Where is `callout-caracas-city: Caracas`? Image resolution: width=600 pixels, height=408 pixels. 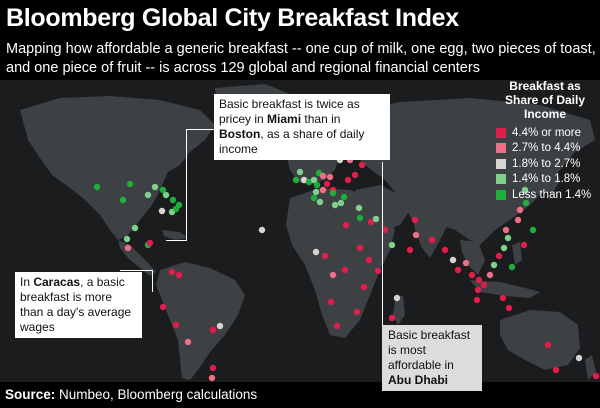
callout-caracas-city: Caracas is located at coordinates (57, 282).